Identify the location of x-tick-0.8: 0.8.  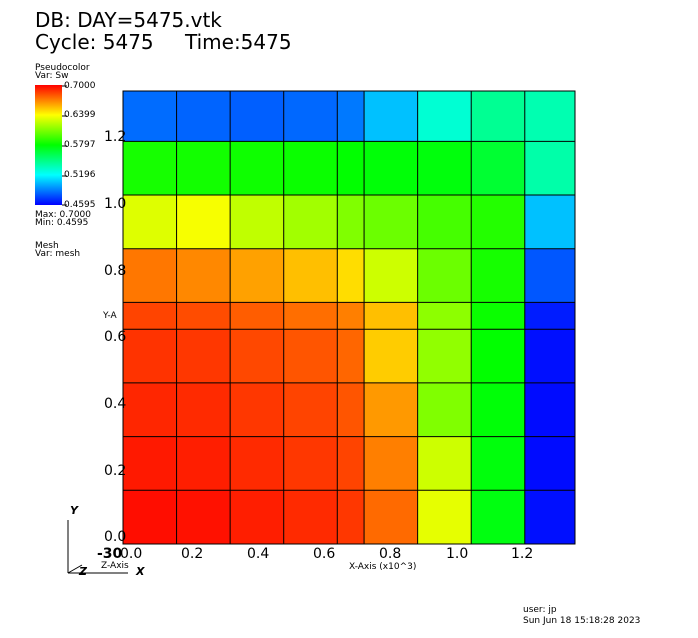
(390, 554).